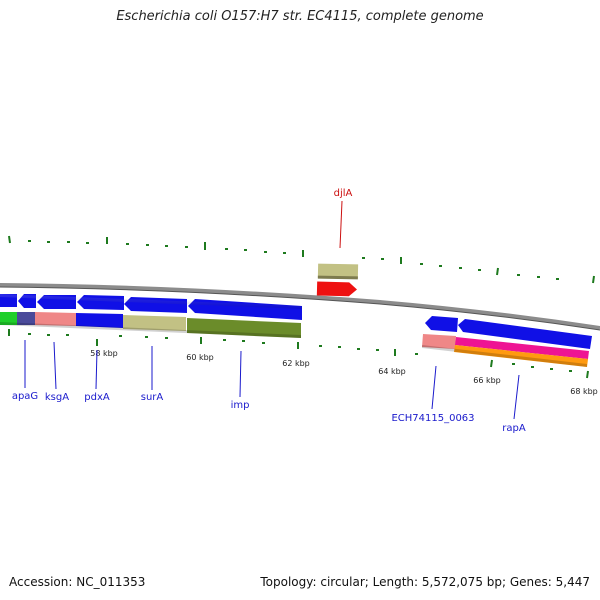 This screenshot has height=600, width=600. Describe the element at coordinates (25, 396) in the screenshot. I see `label-apaG: apaG` at that location.